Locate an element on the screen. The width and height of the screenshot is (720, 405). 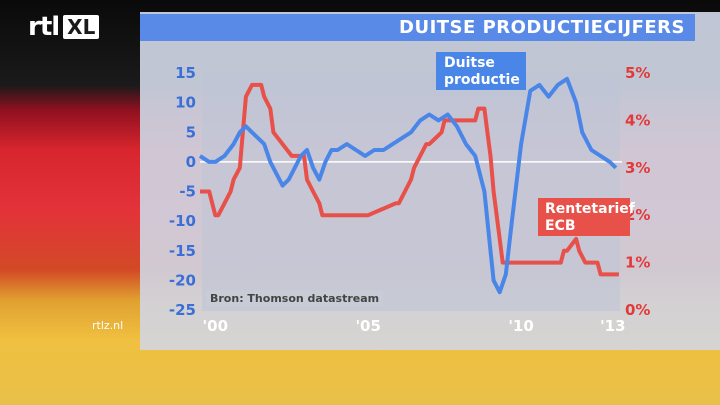
x-axis-ticks: '00 '05 '10 '13 is located at coordinates (414, 326).